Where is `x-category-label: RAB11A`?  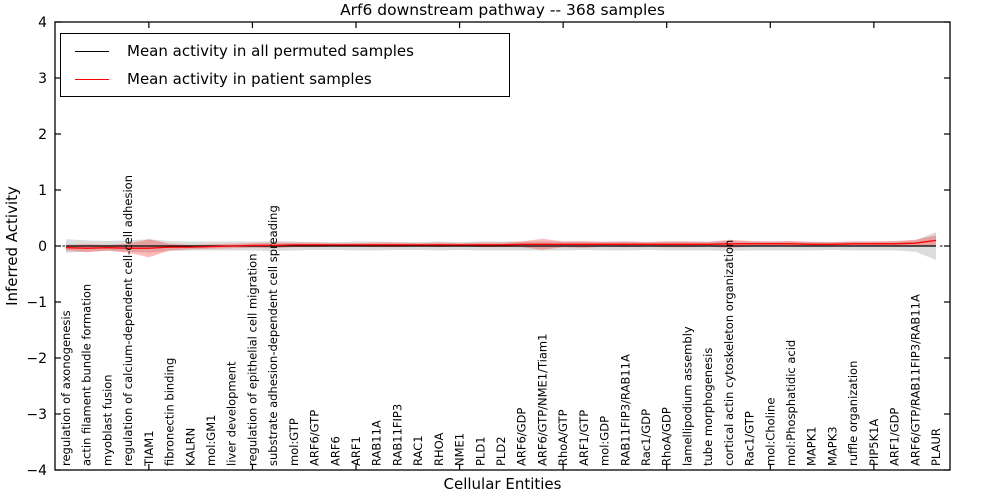
x-category-label: RAB11A is located at coordinates (377, 443).